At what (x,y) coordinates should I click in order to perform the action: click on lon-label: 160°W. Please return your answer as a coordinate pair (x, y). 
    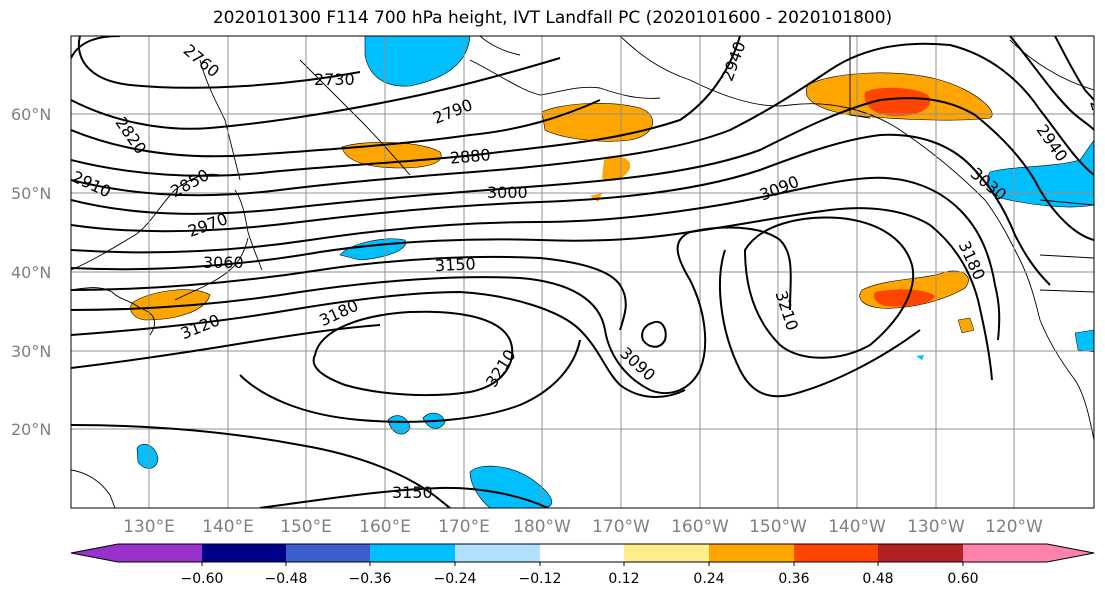
    Looking at the image, I should click on (700, 527).